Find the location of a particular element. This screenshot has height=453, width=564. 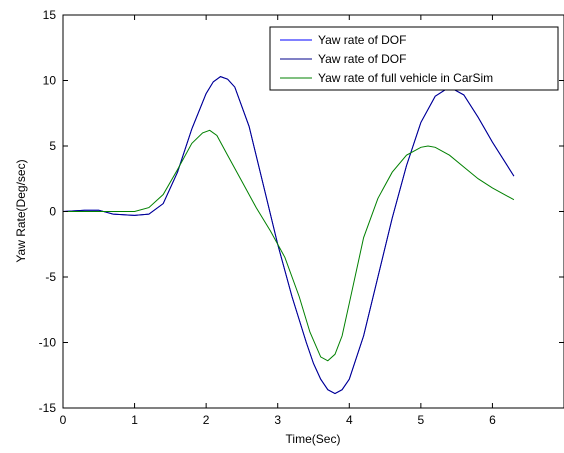

x-tick-label: 2 is located at coordinates (206, 420).